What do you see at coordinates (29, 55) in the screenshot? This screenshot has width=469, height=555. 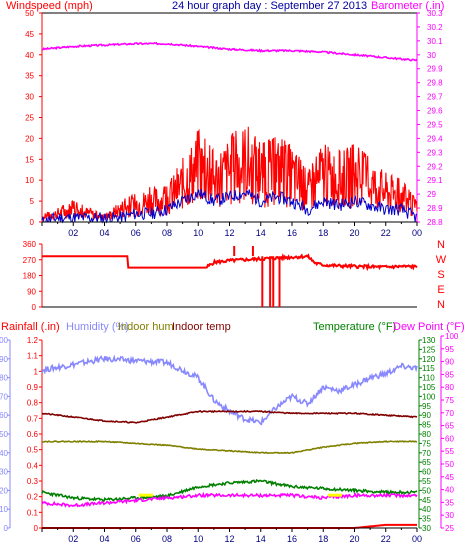 I see `windspeed-axis-tick-label: 40` at bounding box center [29, 55].